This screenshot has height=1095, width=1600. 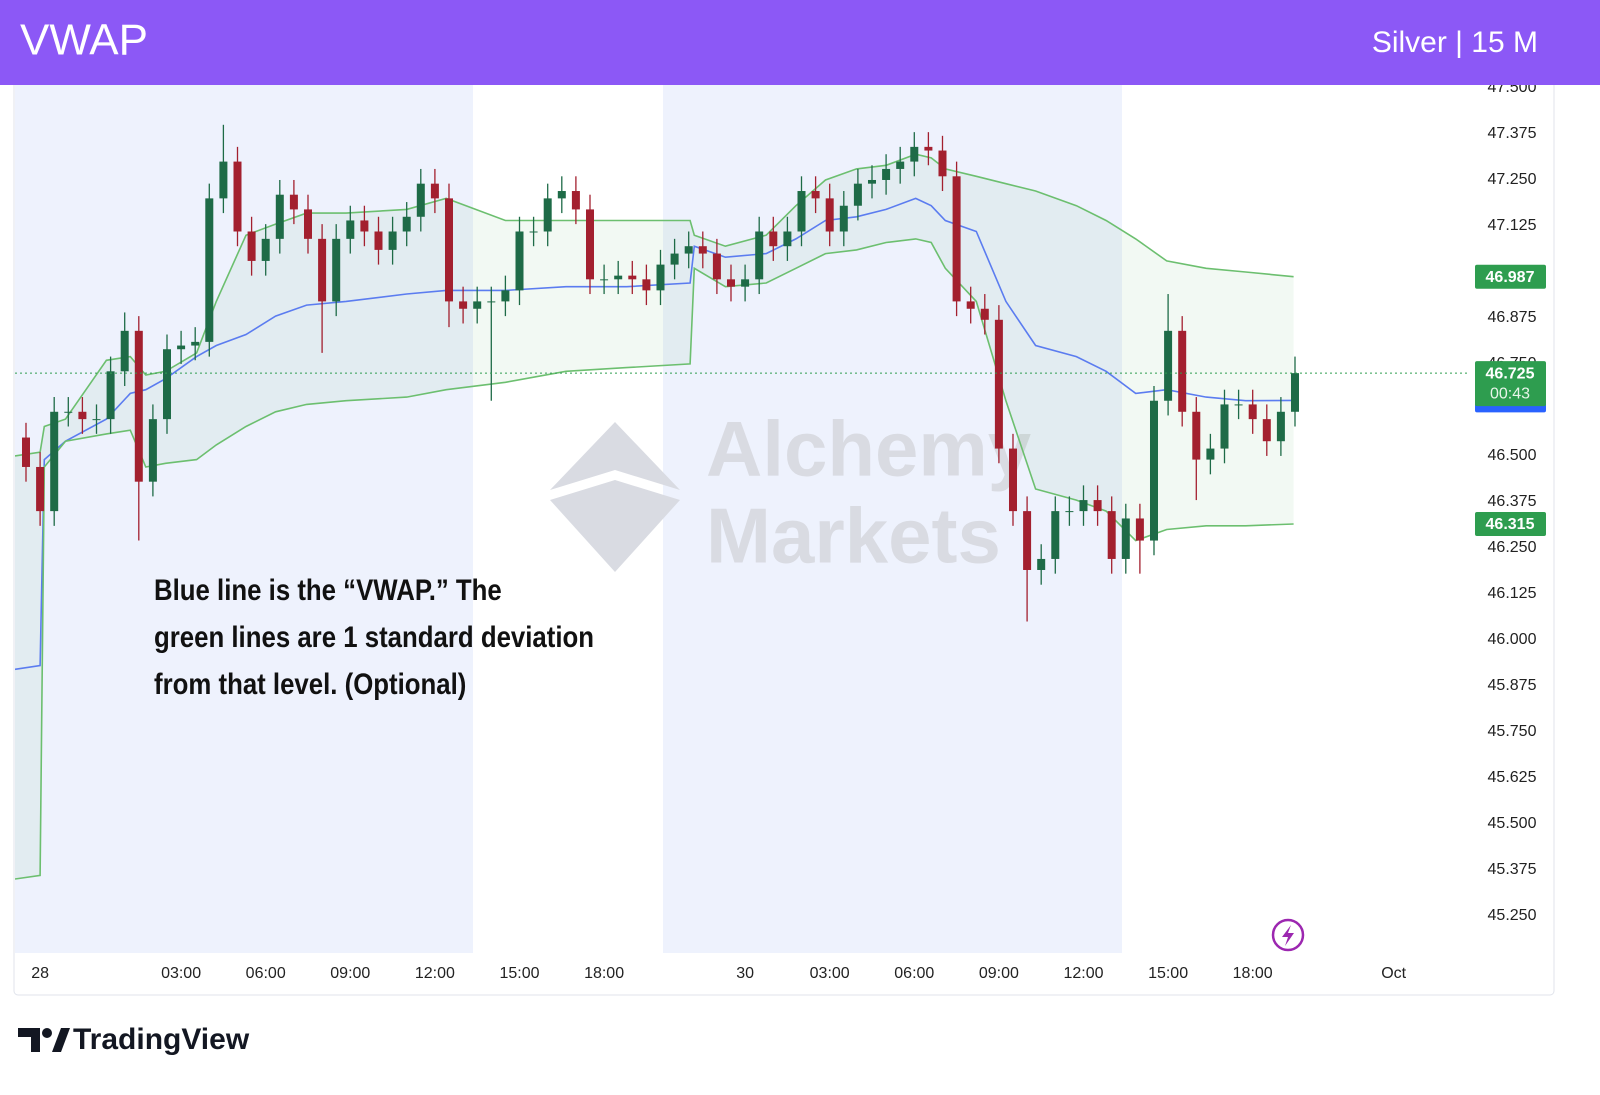 What do you see at coordinates (1510, 393) in the screenshot?
I see `countdown-label: 00:43` at bounding box center [1510, 393].